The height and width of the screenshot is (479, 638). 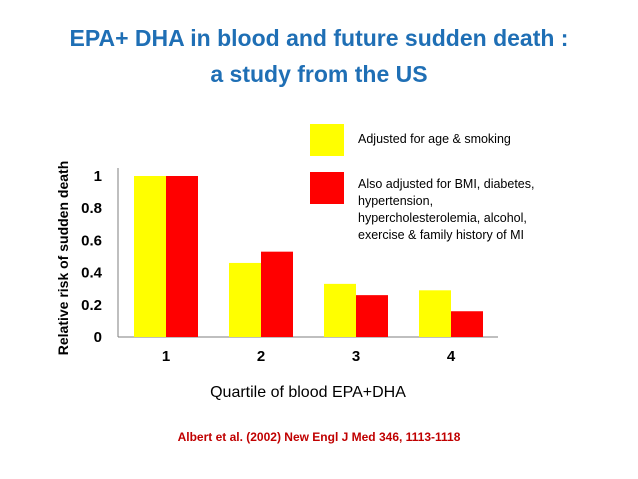 What do you see at coordinates (442, 218) in the screenshot?
I see `legend-label-red-line-2: hypercholesterolemia, alcohol,` at bounding box center [442, 218].